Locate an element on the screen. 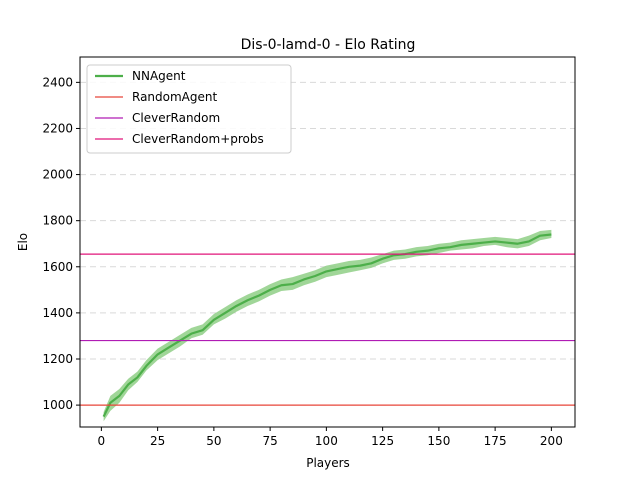 This screenshot has width=640, height=480. legend-box is located at coordinates (189, 109).